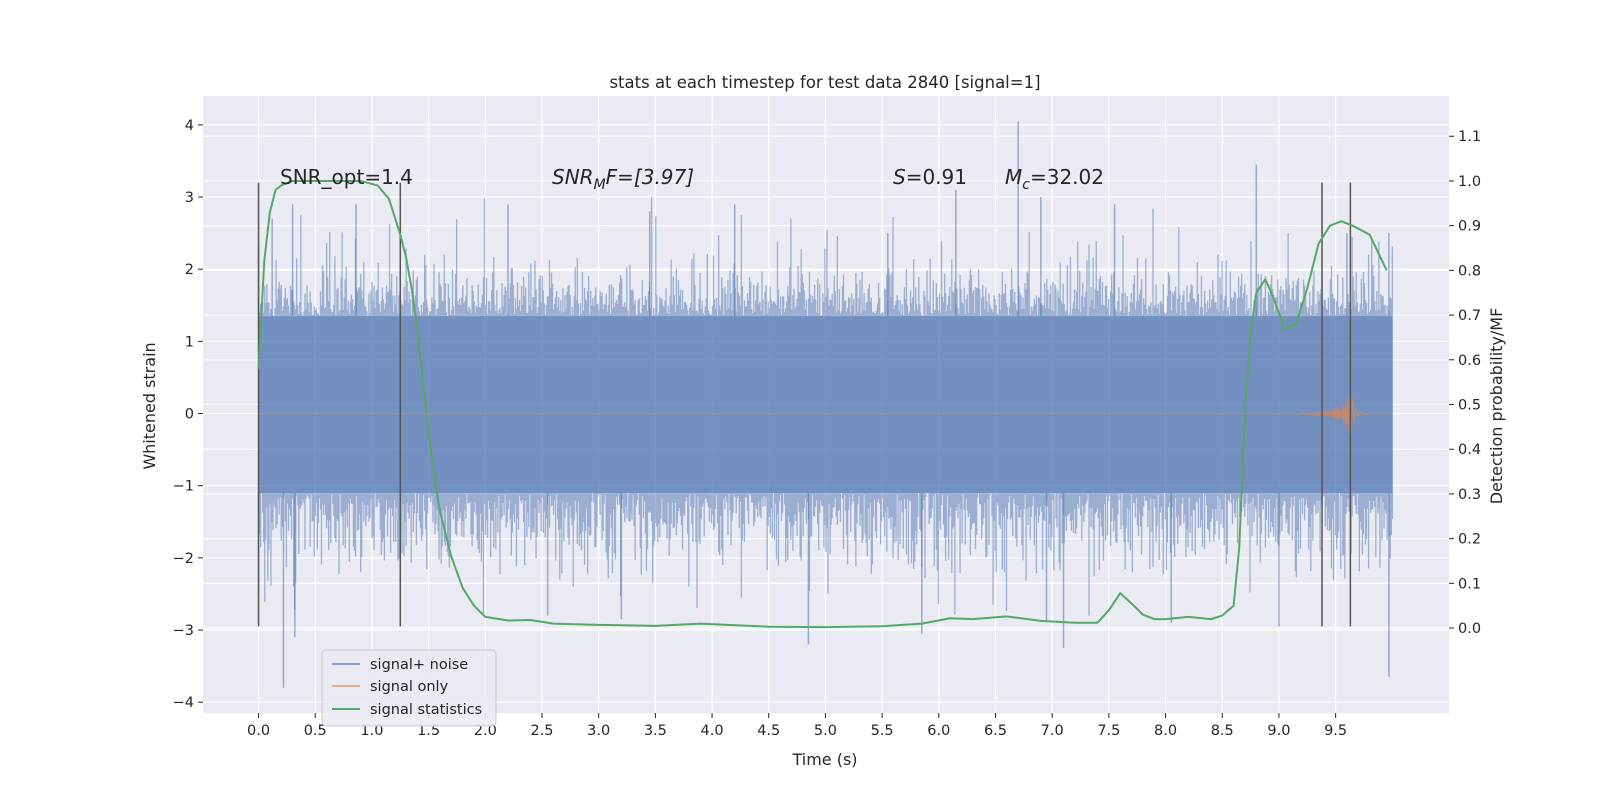 This screenshot has width=1600, height=800. What do you see at coordinates (1469, 271) in the screenshot?
I see `y-tick-label-right: 0.8` at bounding box center [1469, 271].